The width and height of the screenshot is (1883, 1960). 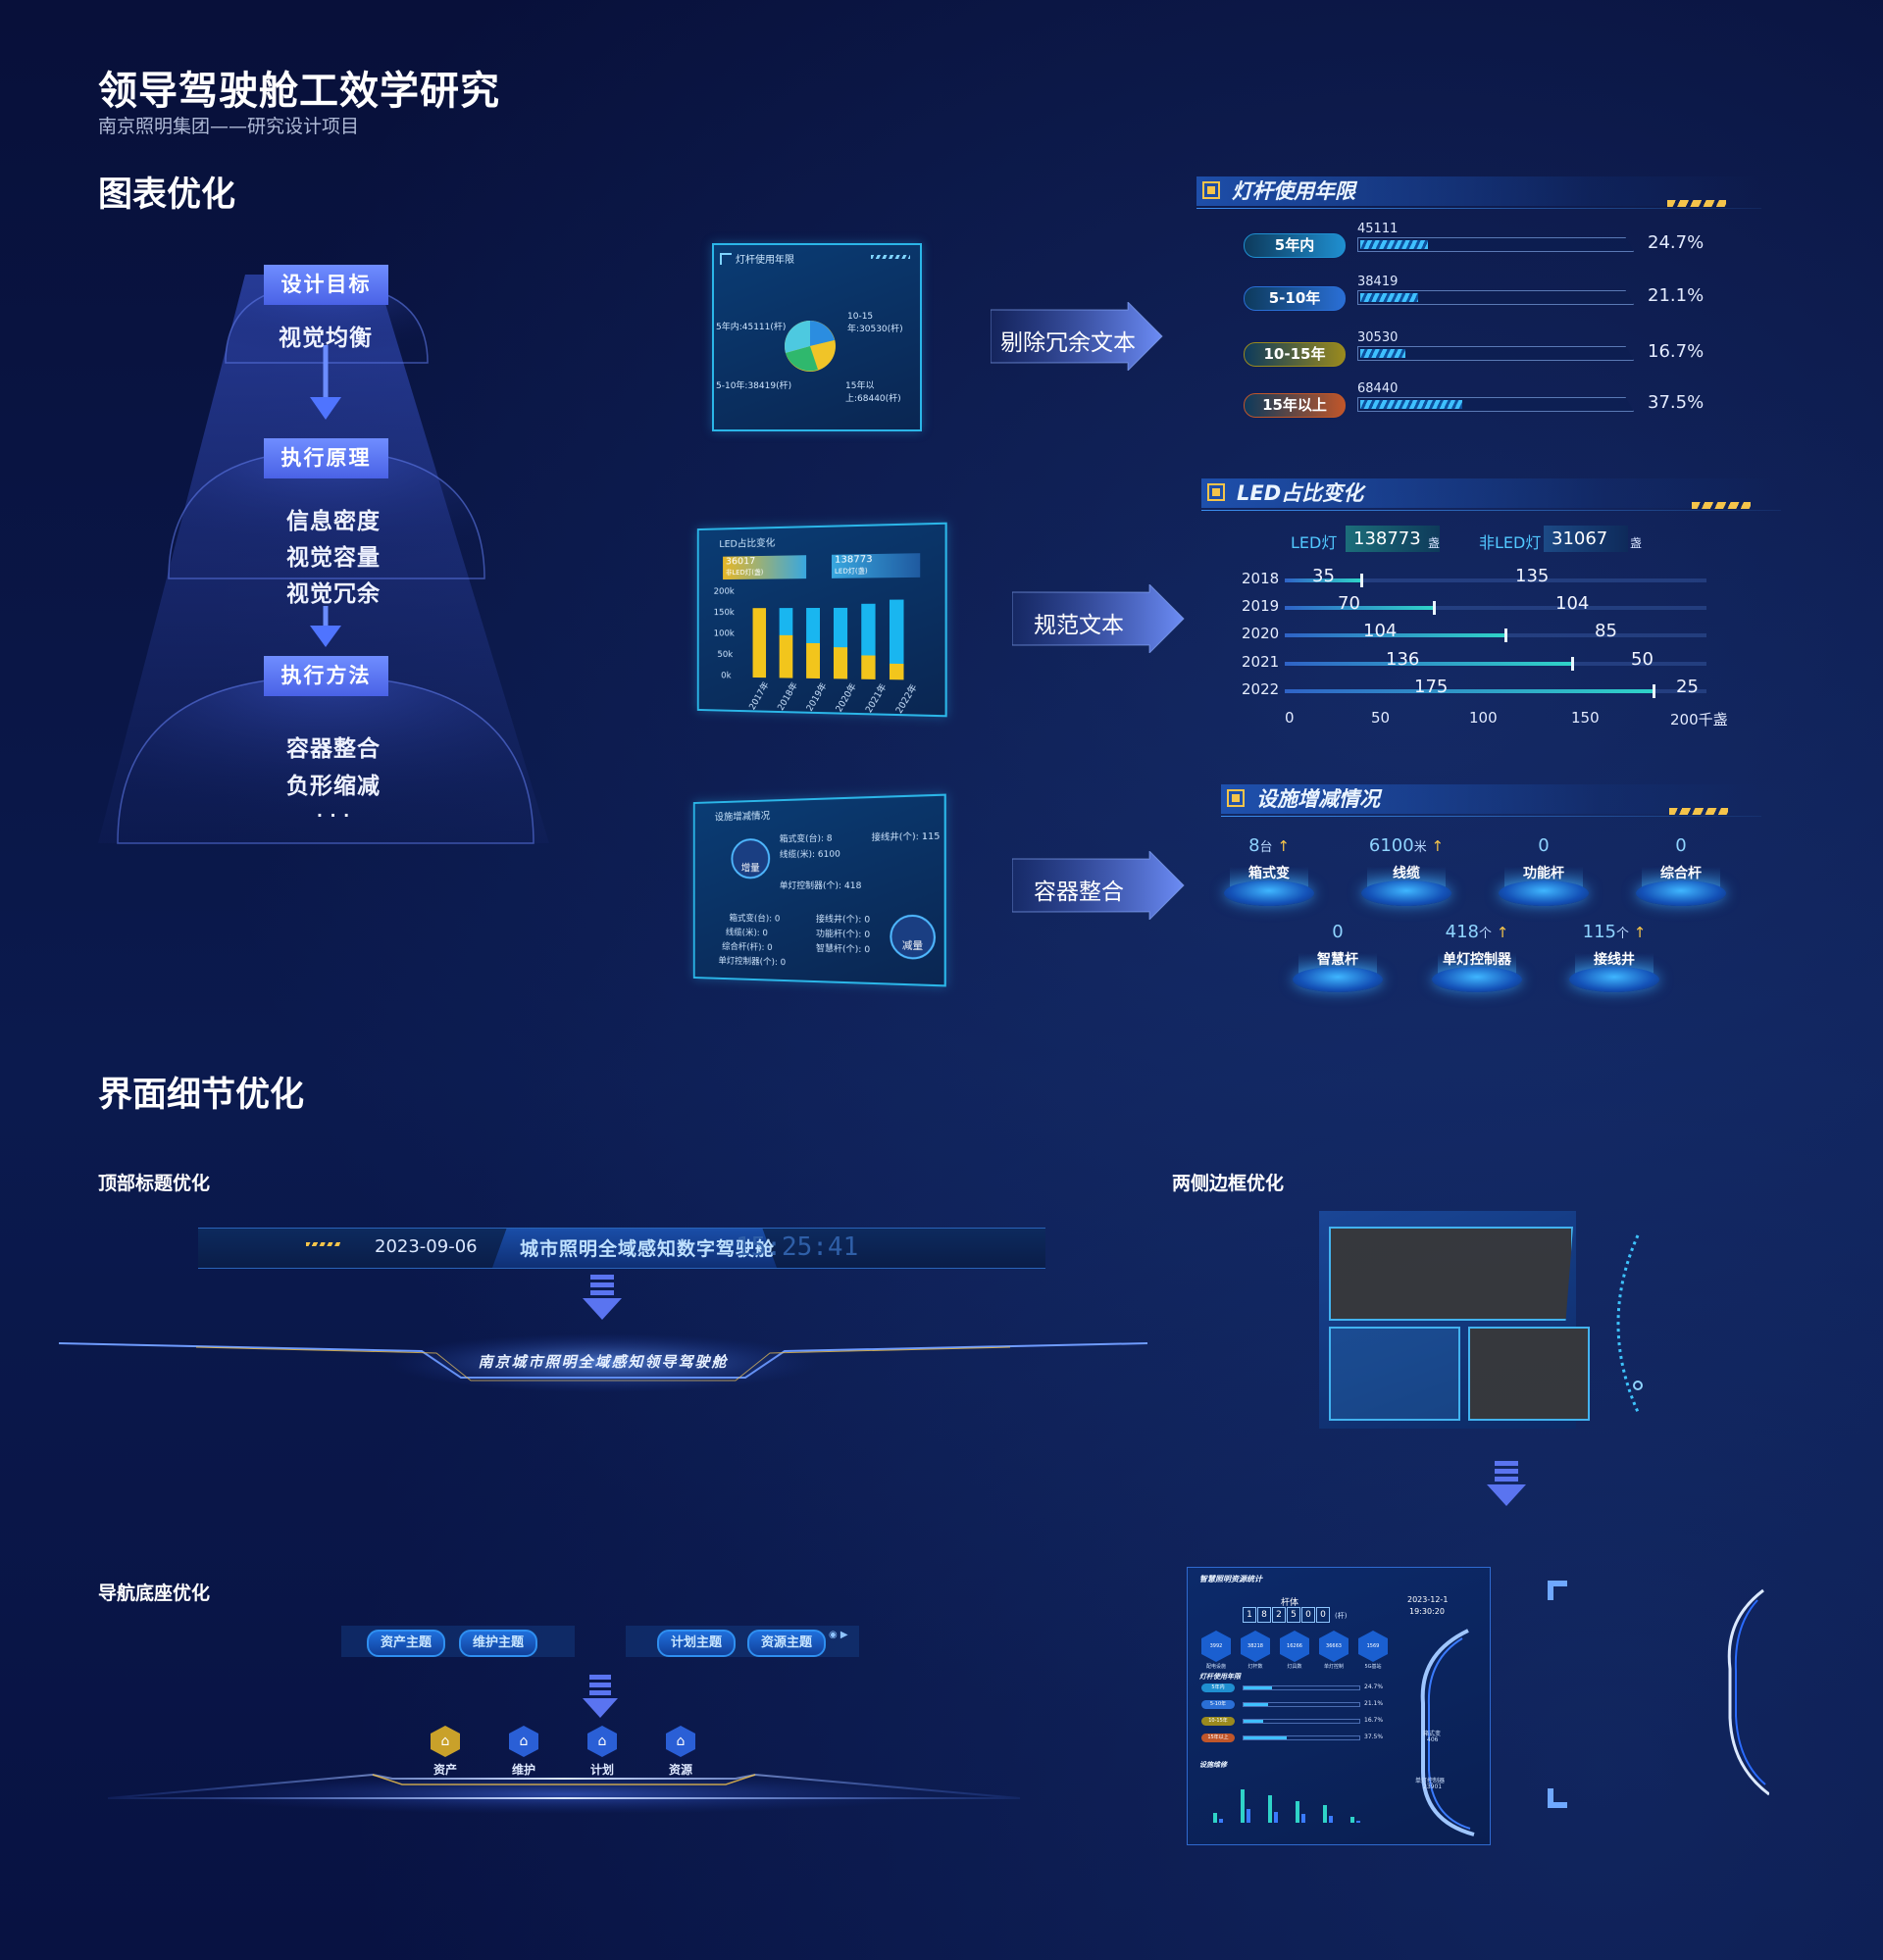 I want to click on led-row-left-value: 104, so click(x=1380, y=631).